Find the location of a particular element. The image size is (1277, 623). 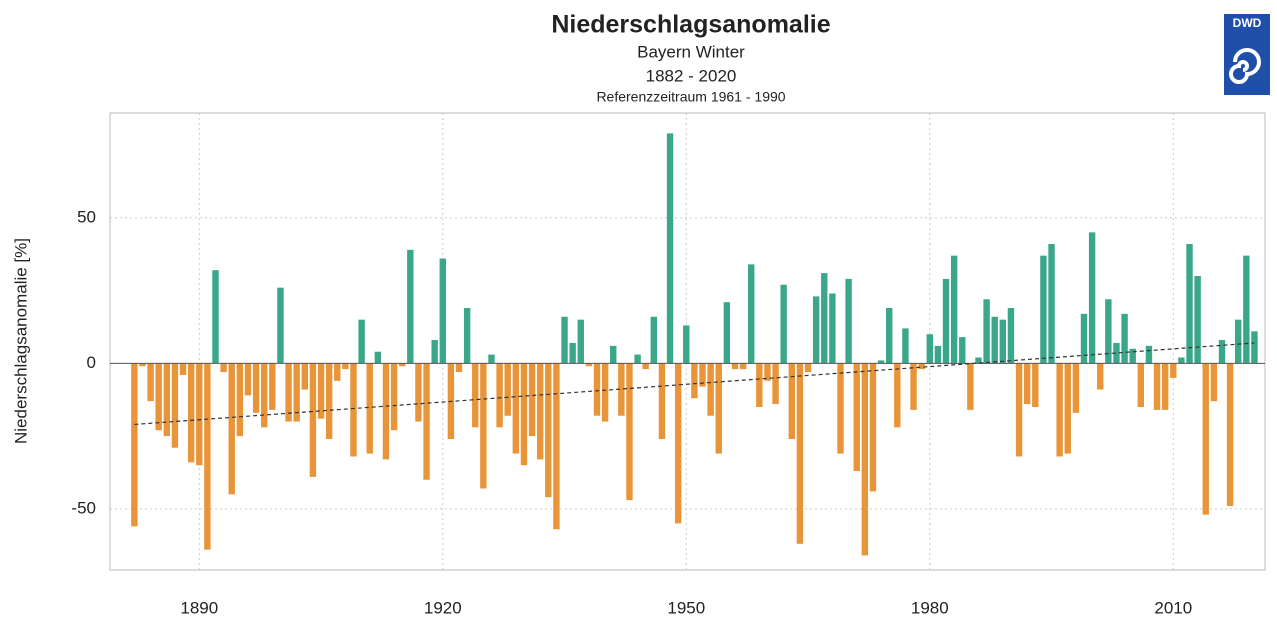

logo-text: DWD is located at coordinates (1247, 23).